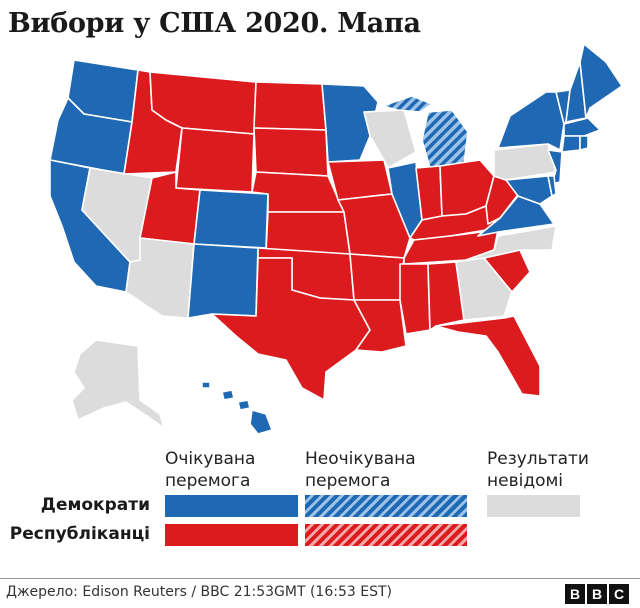 This screenshot has width=640, height=608. I want to click on legend-democrats-label: Демократи, so click(95, 505).